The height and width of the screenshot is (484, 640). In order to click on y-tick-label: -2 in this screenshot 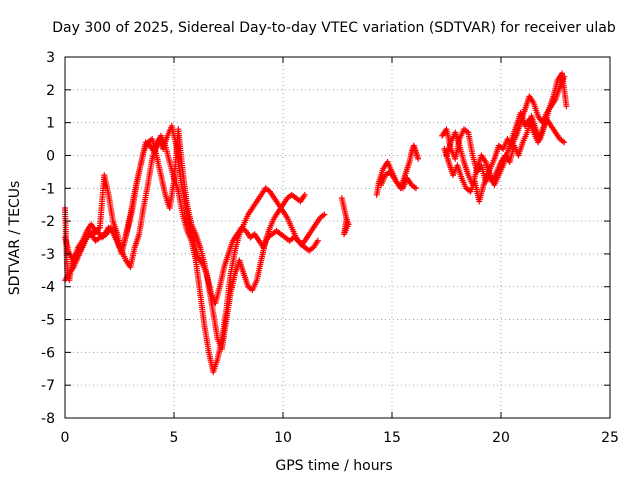, I will do `click(48, 222)`.